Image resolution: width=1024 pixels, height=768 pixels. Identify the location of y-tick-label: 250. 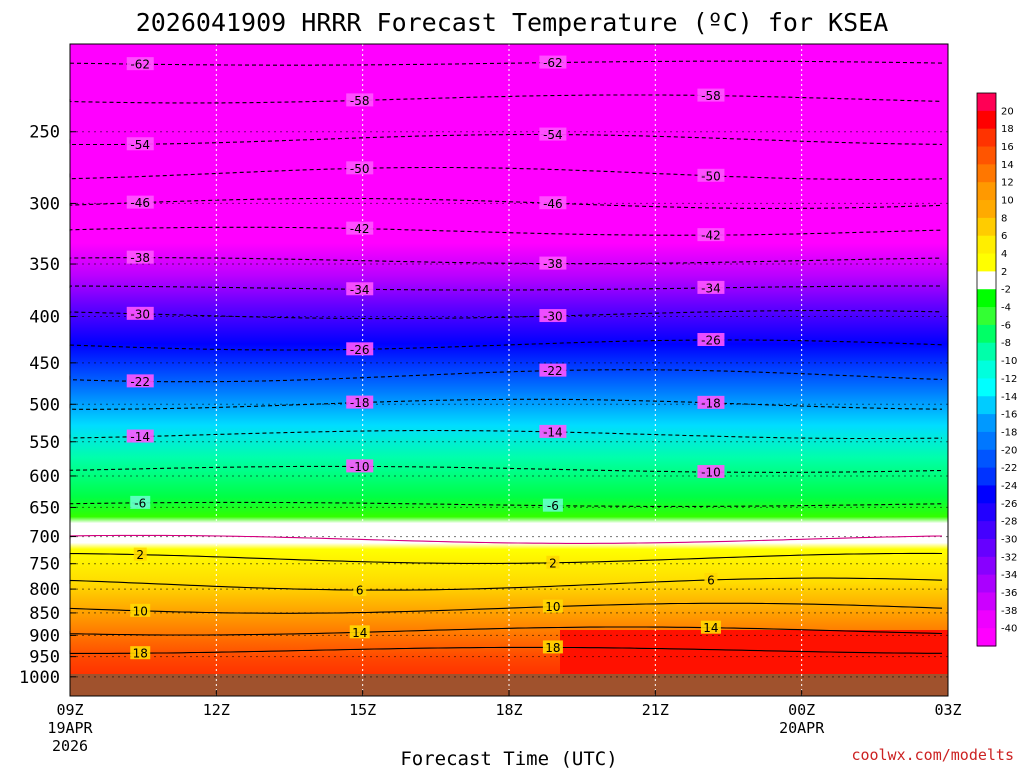
(44, 133).